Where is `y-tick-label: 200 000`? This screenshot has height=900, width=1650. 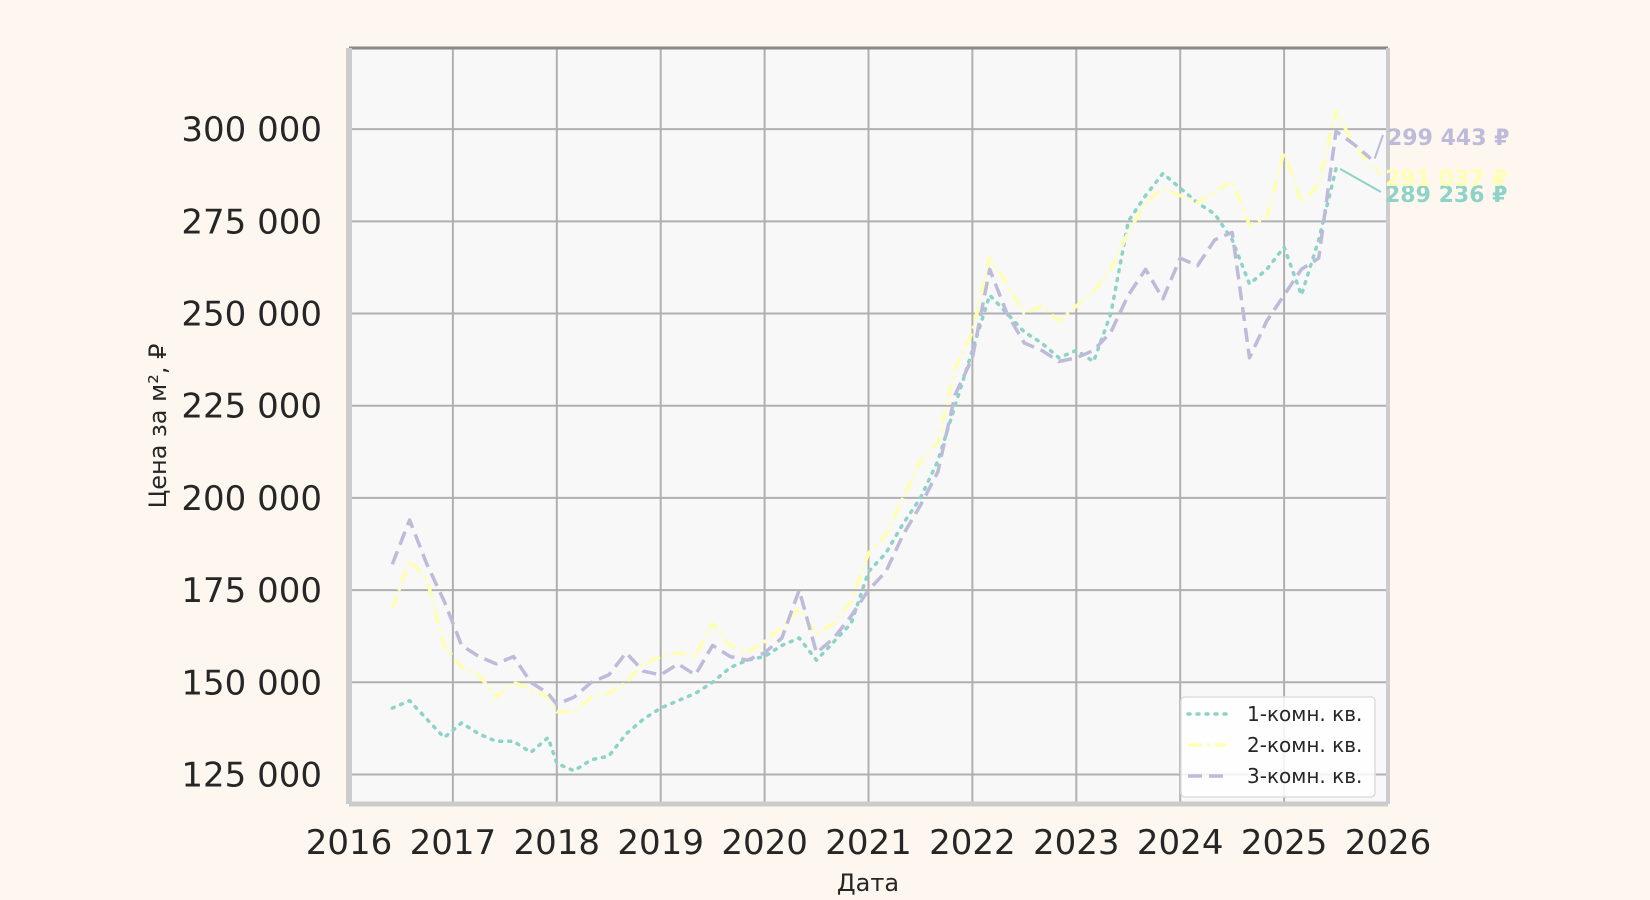
y-tick-label: 200 000 is located at coordinates (251, 499).